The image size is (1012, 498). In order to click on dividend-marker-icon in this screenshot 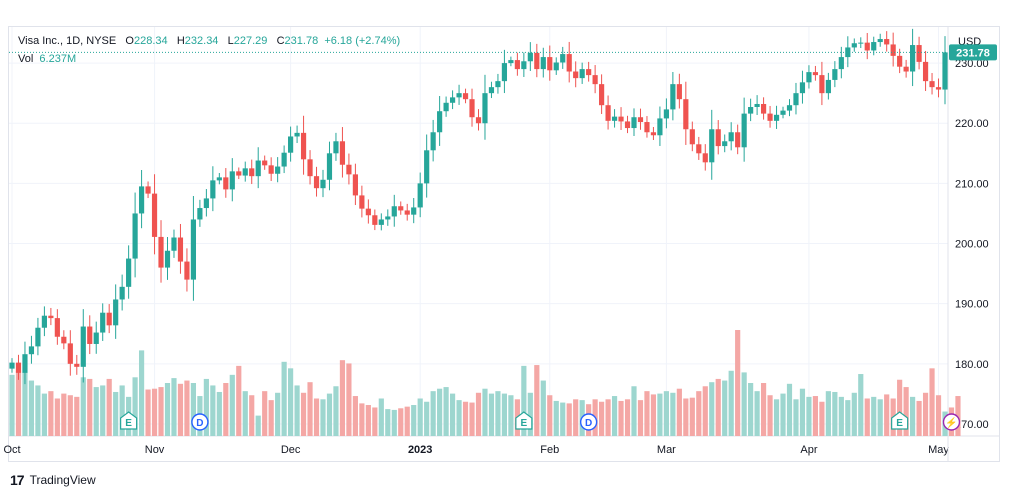, I will do `click(588, 422)`.